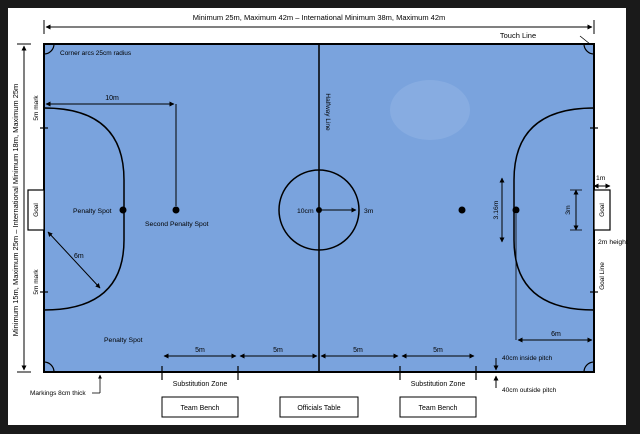  I want to click on corner-arcs-label: Corner arcs 25cm radius, so click(96, 53).